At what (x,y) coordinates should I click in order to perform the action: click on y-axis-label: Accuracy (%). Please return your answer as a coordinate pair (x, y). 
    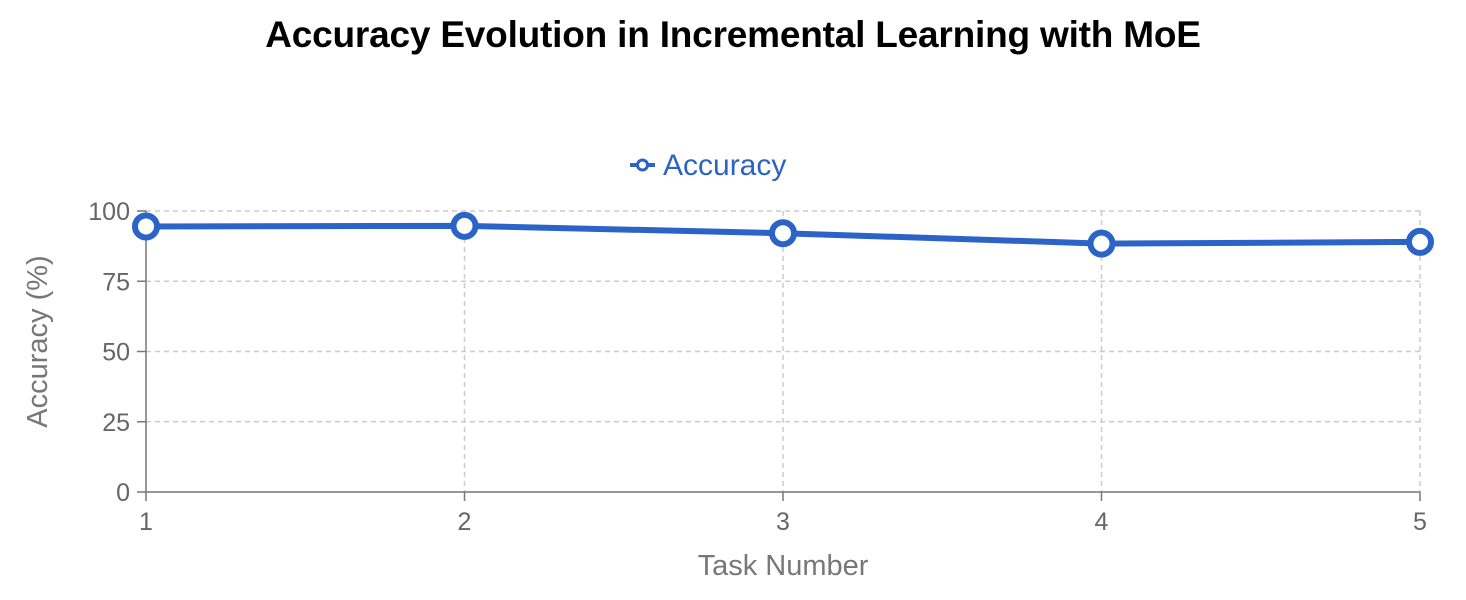
    Looking at the image, I should click on (38, 341).